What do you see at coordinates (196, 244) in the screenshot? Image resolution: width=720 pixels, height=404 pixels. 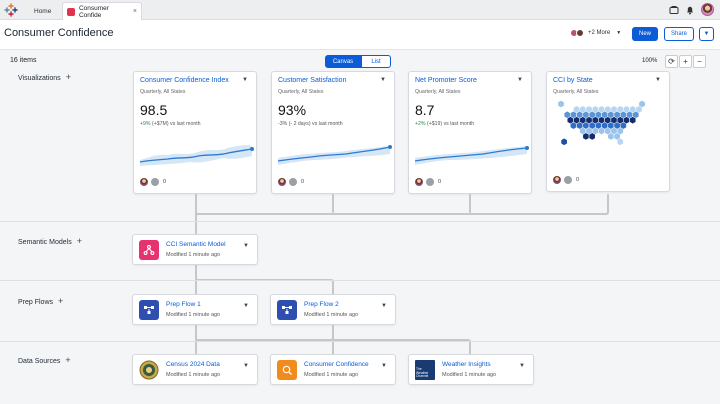 I see `node-title: CCI Semantic Model` at bounding box center [196, 244].